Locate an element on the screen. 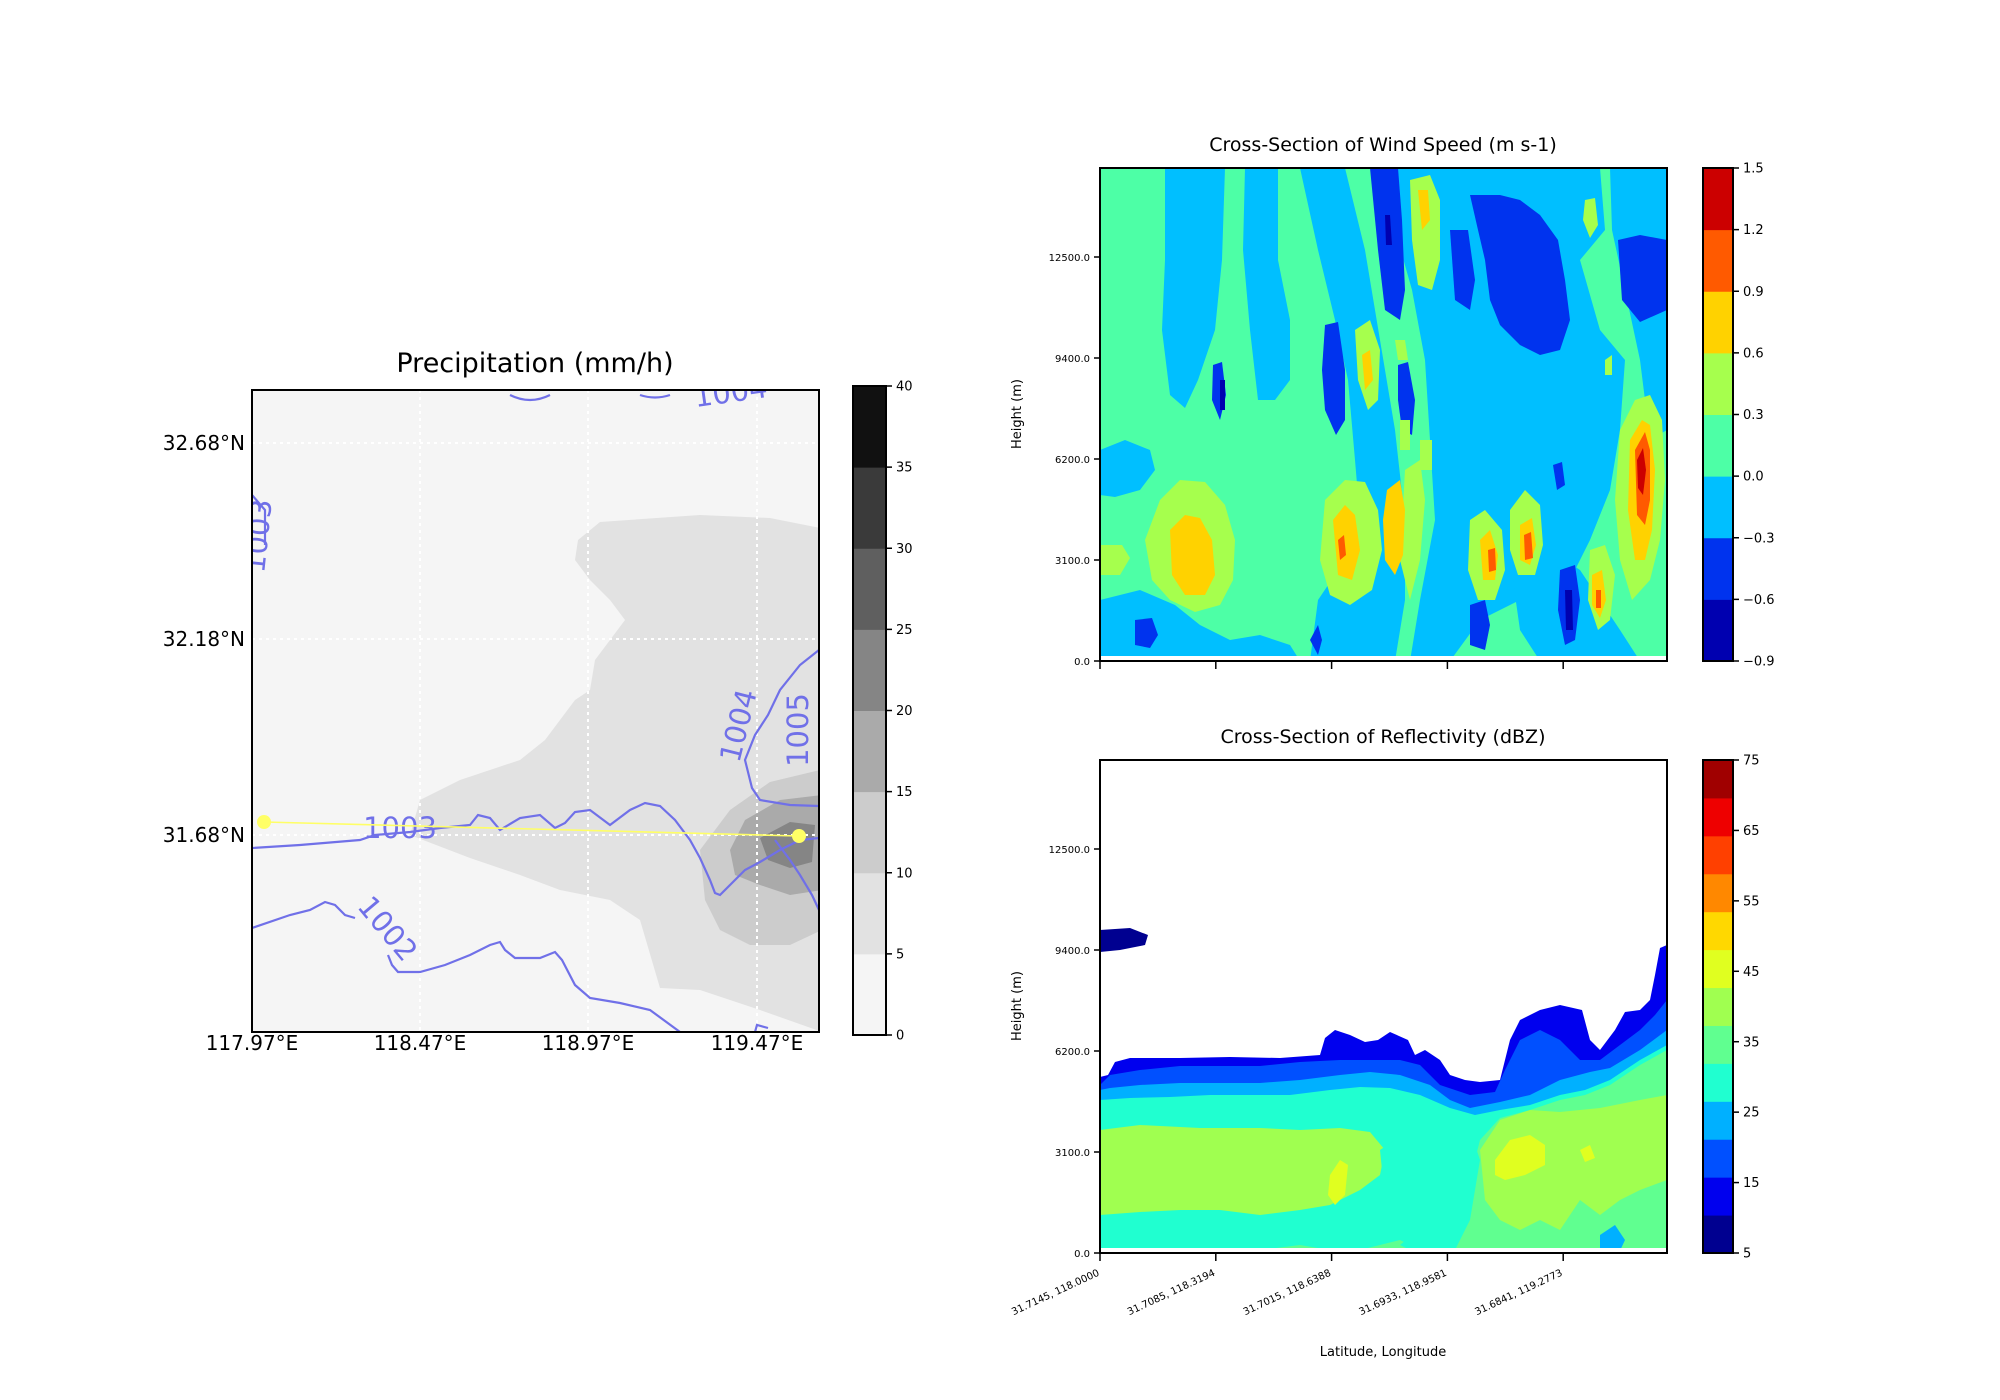 The height and width of the screenshot is (1400, 2000). refl-echo-50dbz is located at coordinates (1338, 1182).